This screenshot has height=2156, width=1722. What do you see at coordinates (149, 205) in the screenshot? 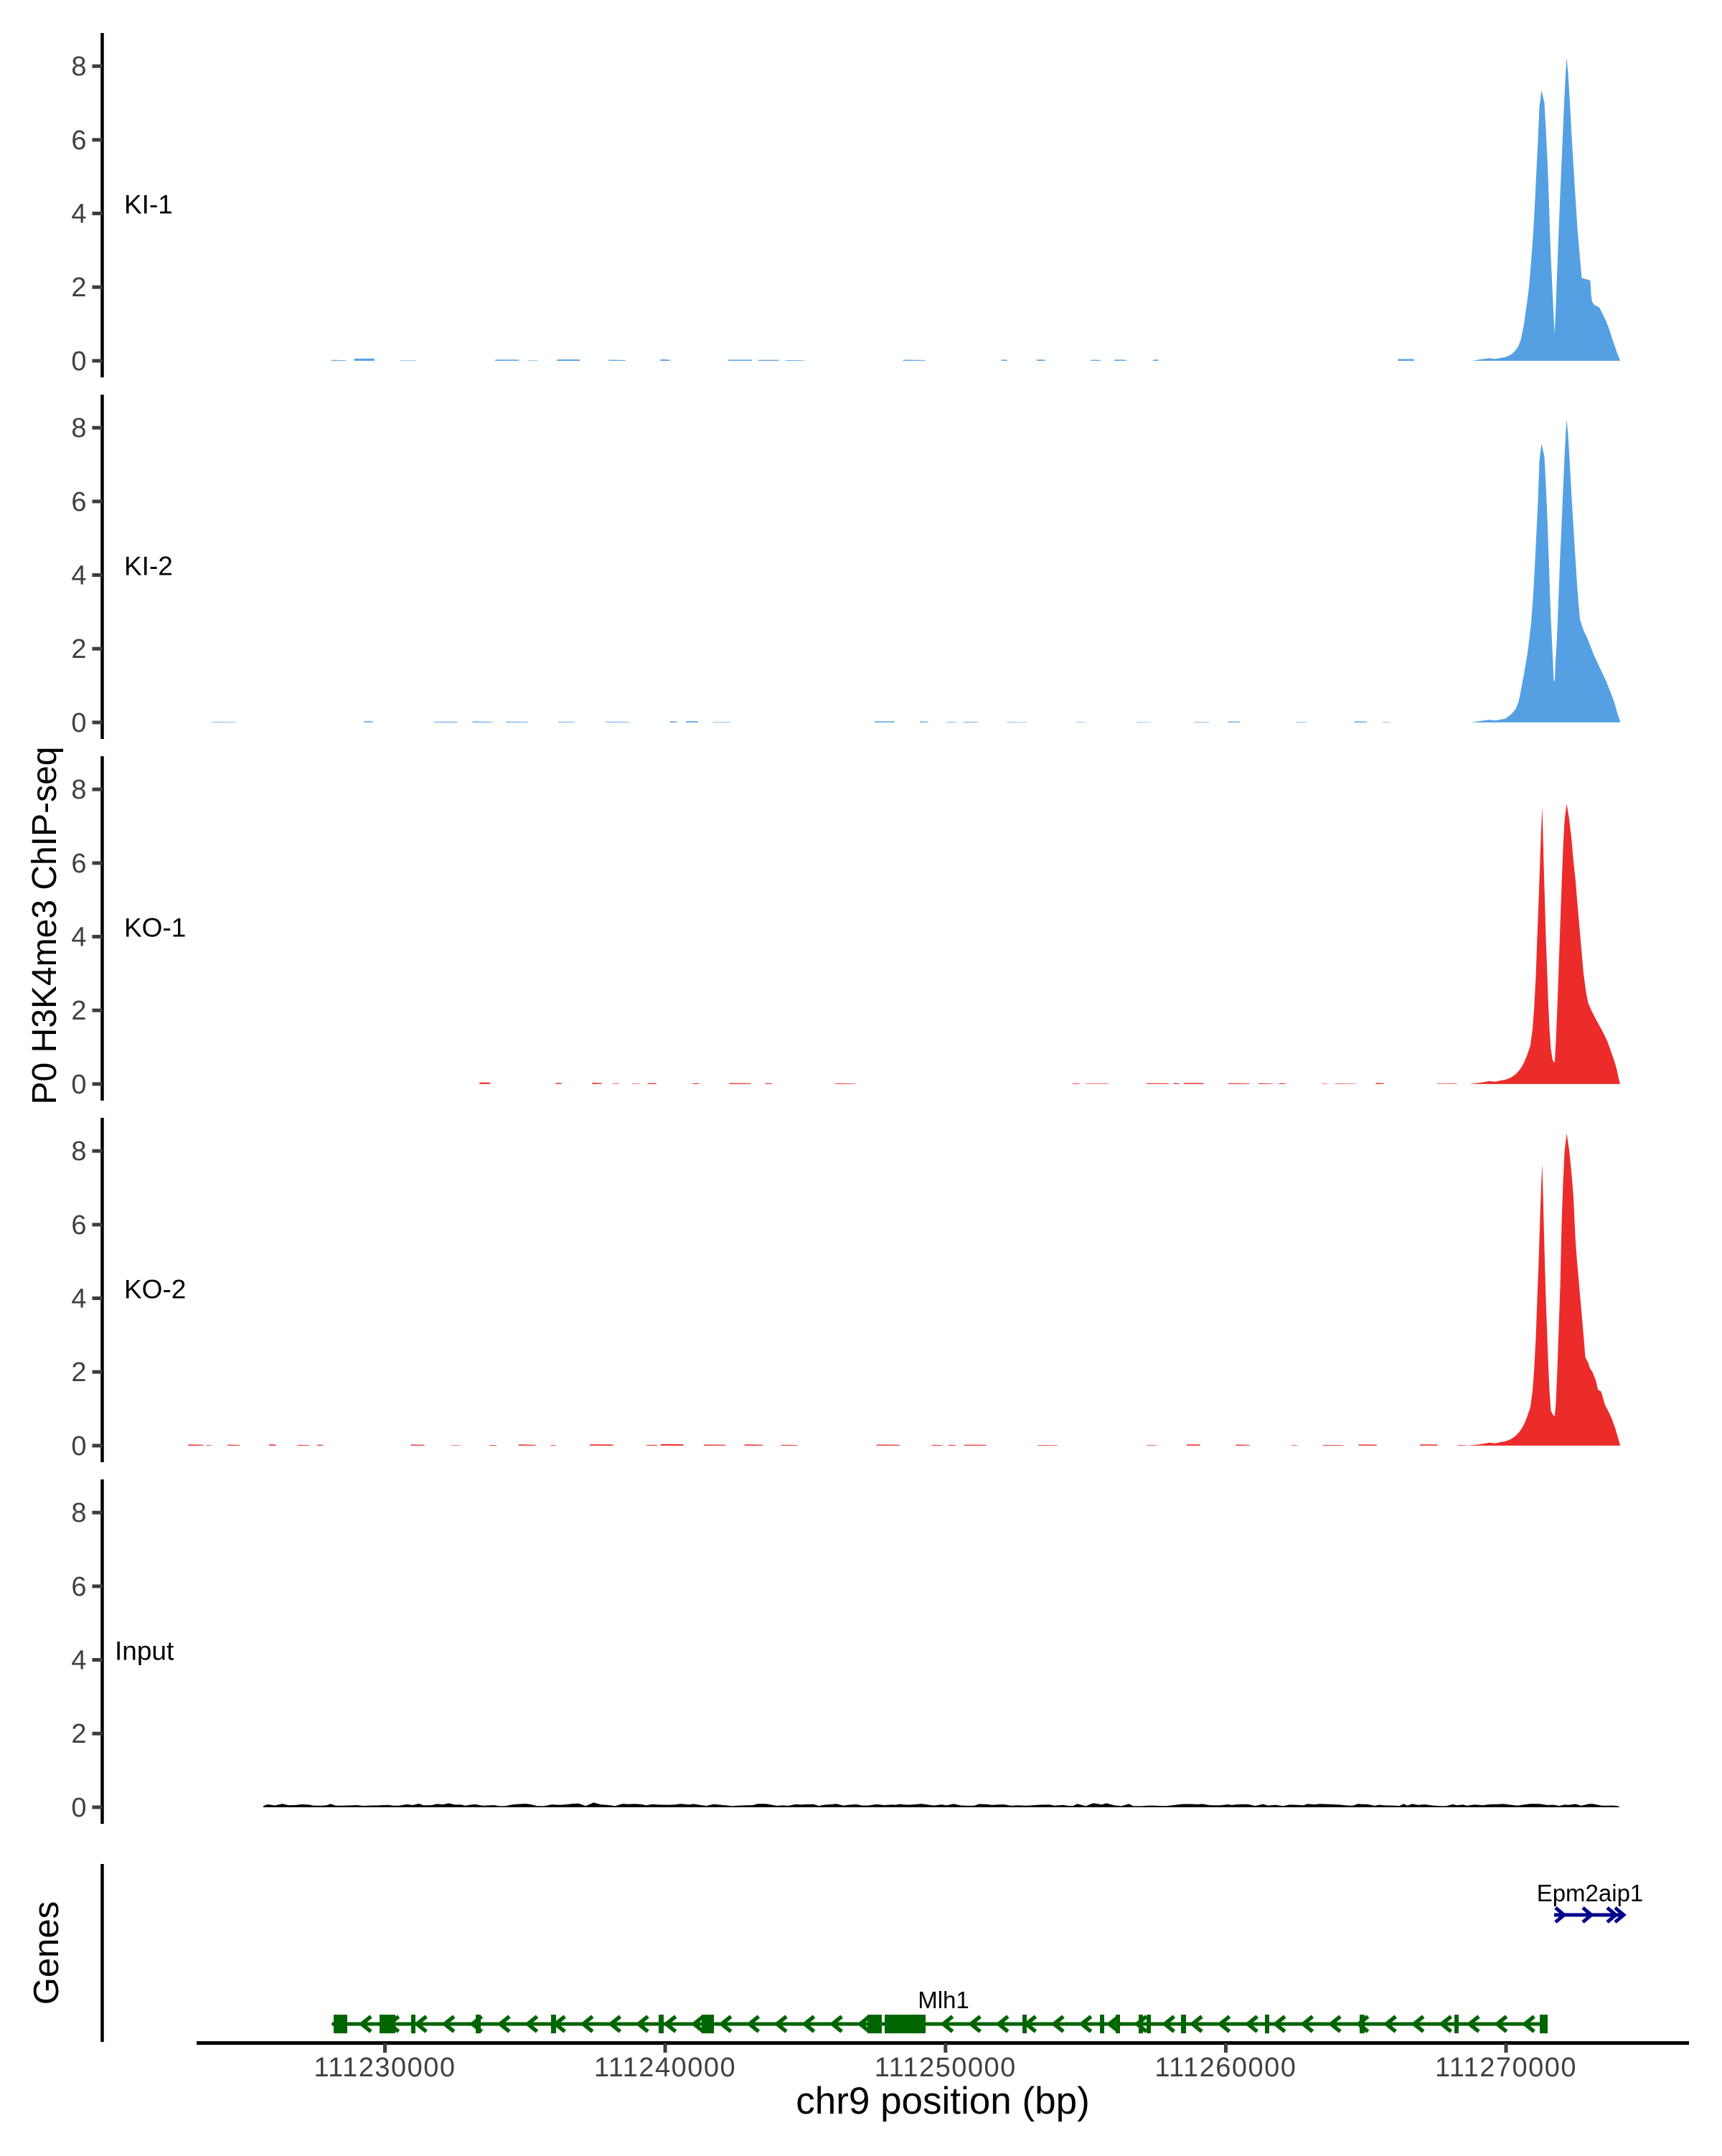
I see `svg-text: KI-1` at bounding box center [149, 205].